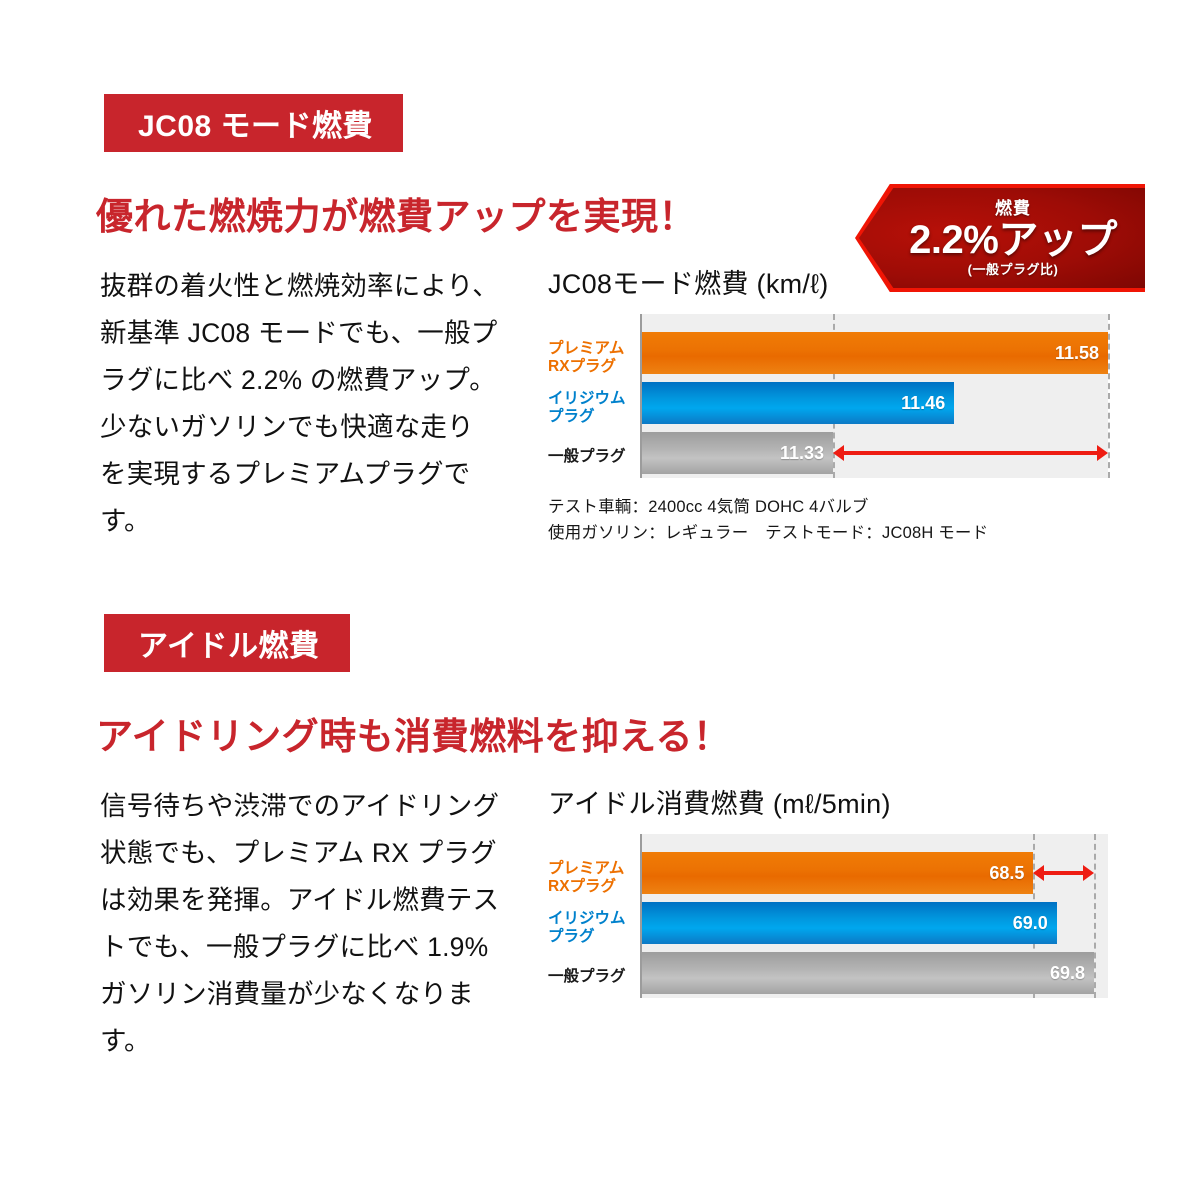 The height and width of the screenshot is (1200, 1200). Describe the element at coordinates (254, 123) in the screenshot. I see `section-tag-jc08: JC08 モード燃費` at that location.